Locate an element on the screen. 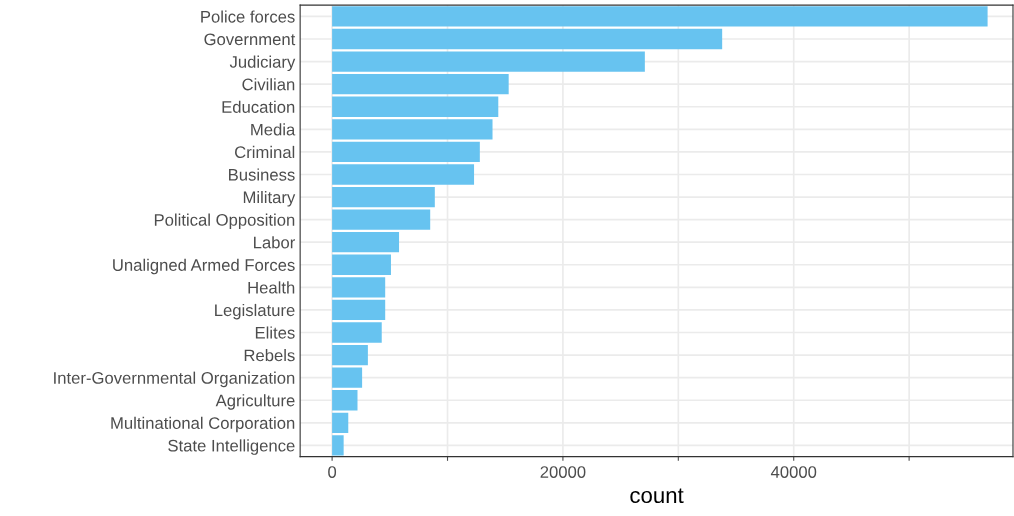 Image resolution: width=1014 pixels, height=516 pixels. y-tick-label: Military is located at coordinates (269, 199).